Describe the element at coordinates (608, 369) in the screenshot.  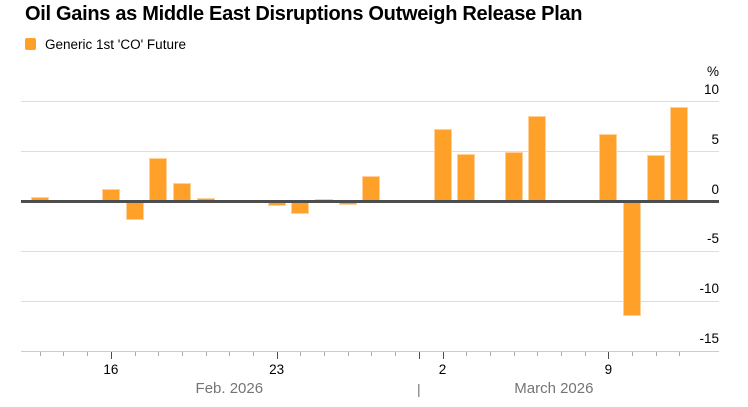
I see `x-tick-label: 9` at that location.